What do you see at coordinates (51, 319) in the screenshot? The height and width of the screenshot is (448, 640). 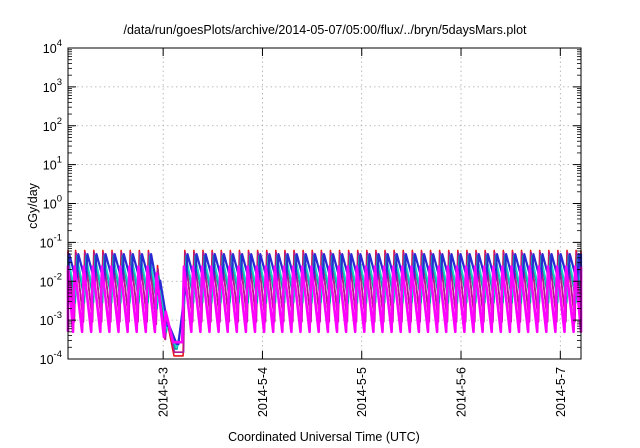 I see `y-tick-label: 10⁻³` at bounding box center [51, 319].